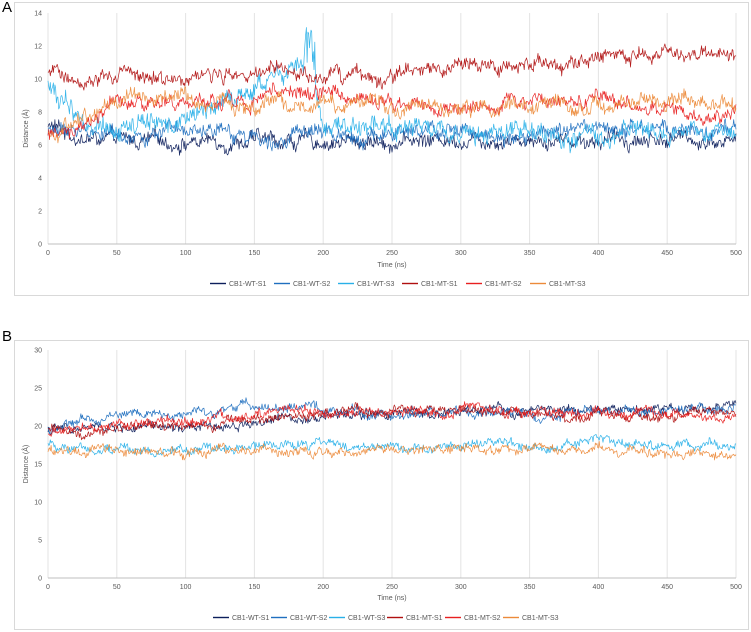  Describe the element at coordinates (38, 47) in the screenshot. I see `y-tick-label-0-6: 12` at that location.